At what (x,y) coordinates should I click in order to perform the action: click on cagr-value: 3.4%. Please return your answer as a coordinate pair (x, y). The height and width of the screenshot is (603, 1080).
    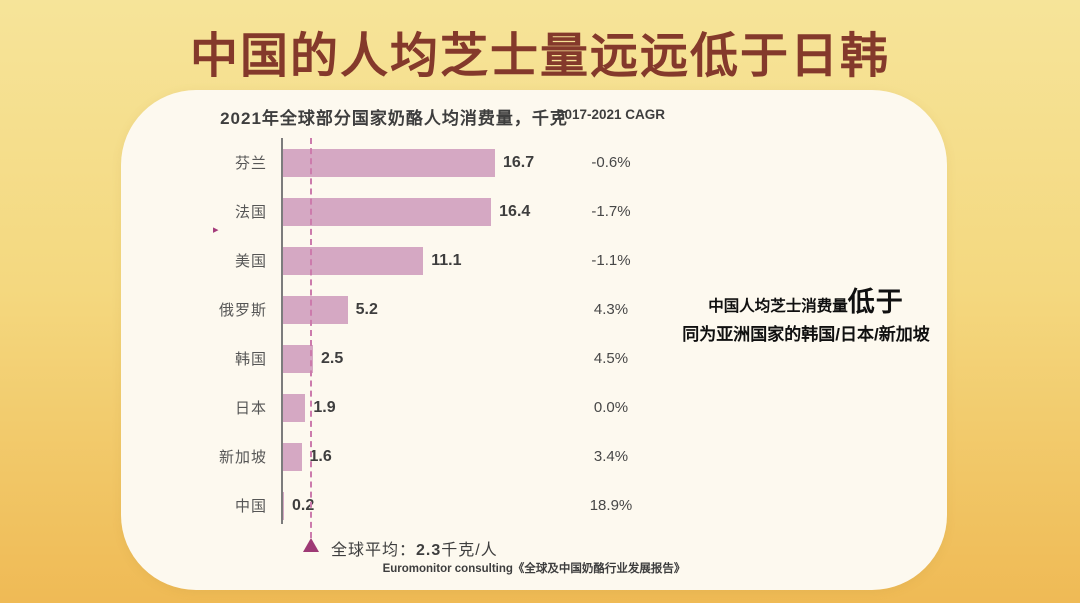
    Looking at the image, I should click on (611, 456).